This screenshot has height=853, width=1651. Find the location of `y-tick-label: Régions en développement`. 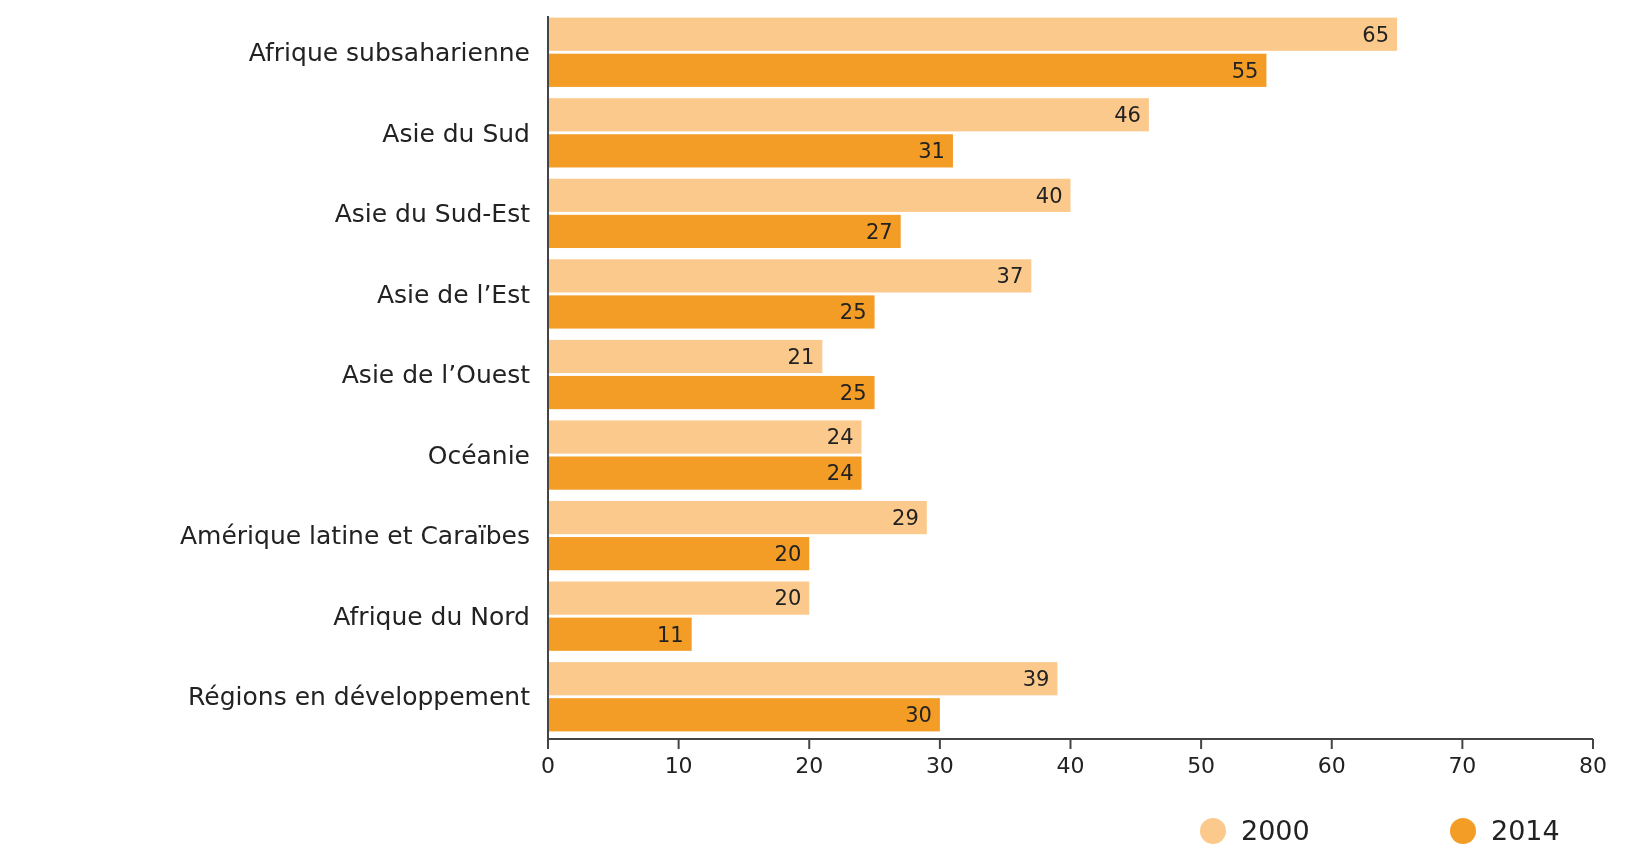

y-tick-label: Régions en développement is located at coordinates (359, 697).